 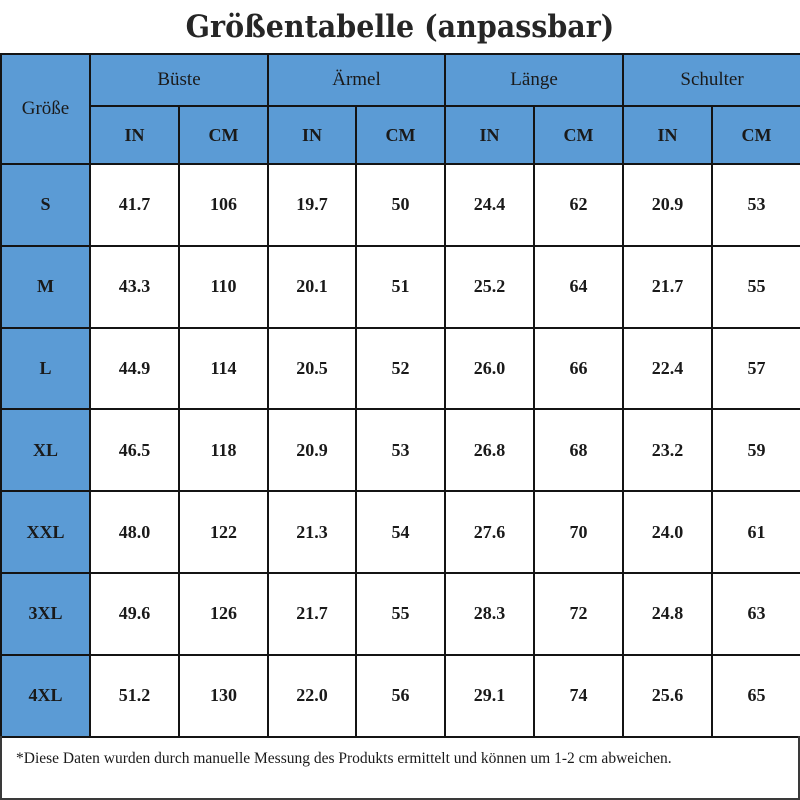 What do you see at coordinates (755, 450) in the screenshot?
I see `measurement-cell: 59` at bounding box center [755, 450].